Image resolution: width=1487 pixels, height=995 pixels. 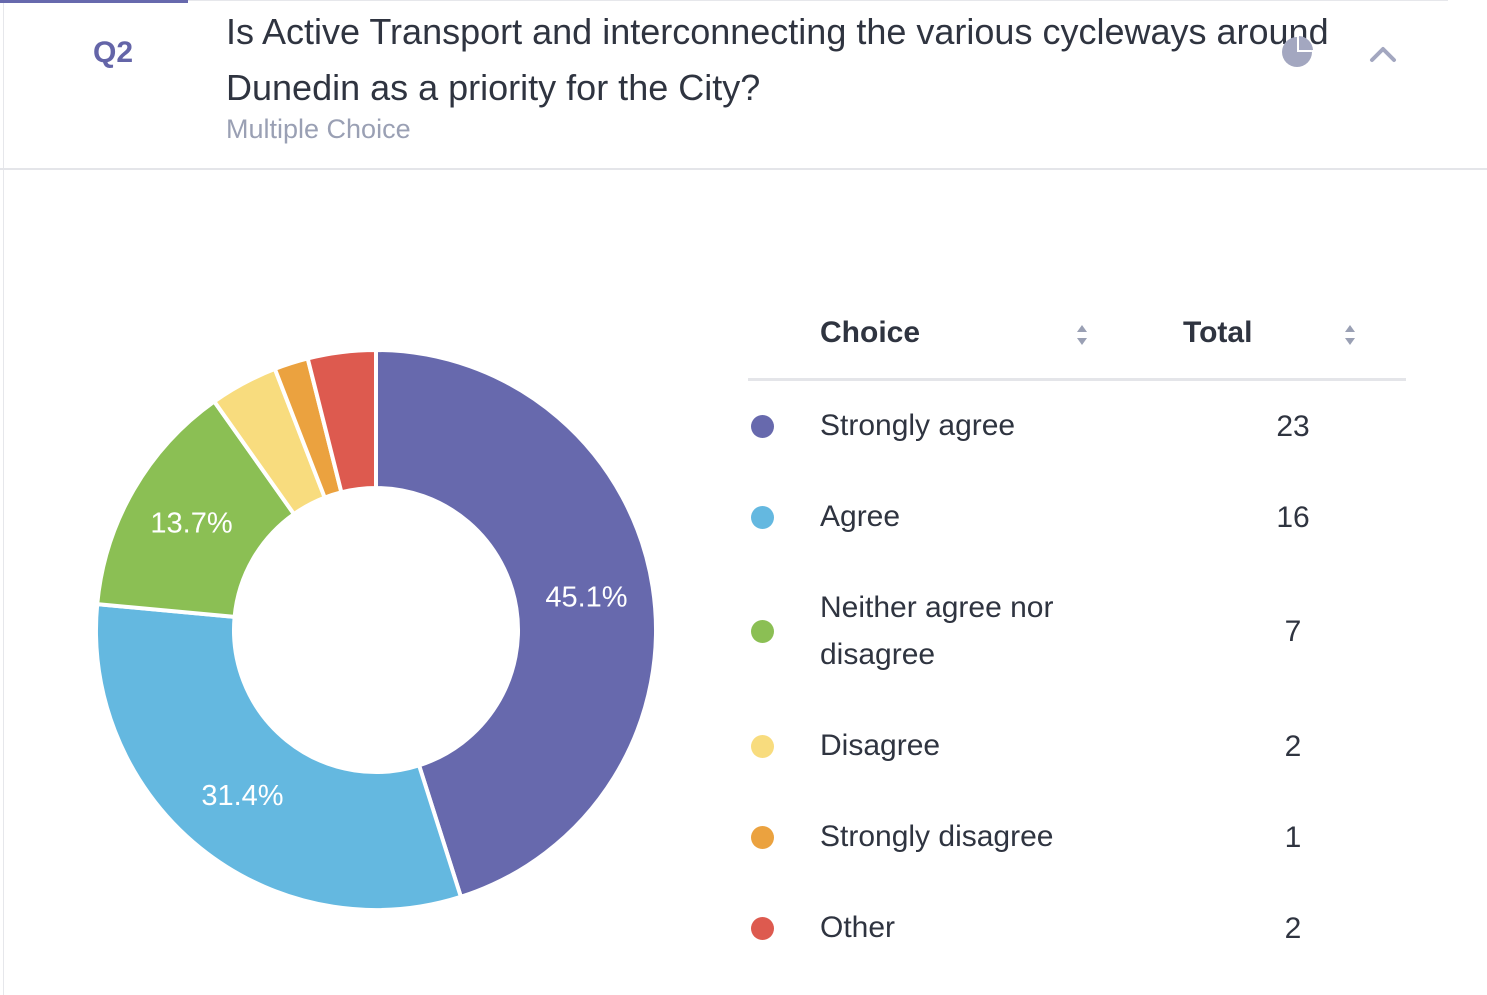 What do you see at coordinates (516, 623) in the screenshot?
I see `slice-strongly-agree` at bounding box center [516, 623].